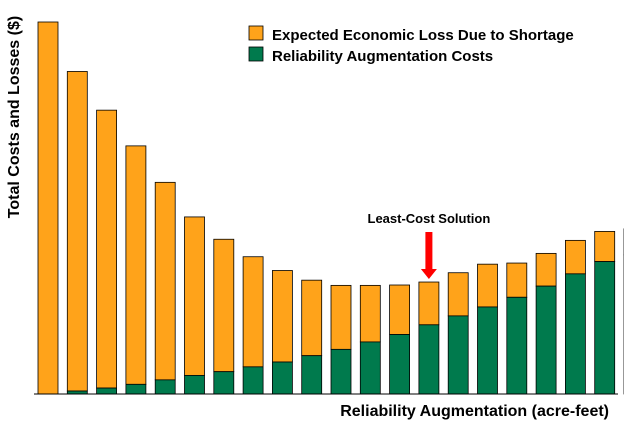  I want to click on least-cost-annotation: Least-Cost Solution, so click(429, 245).